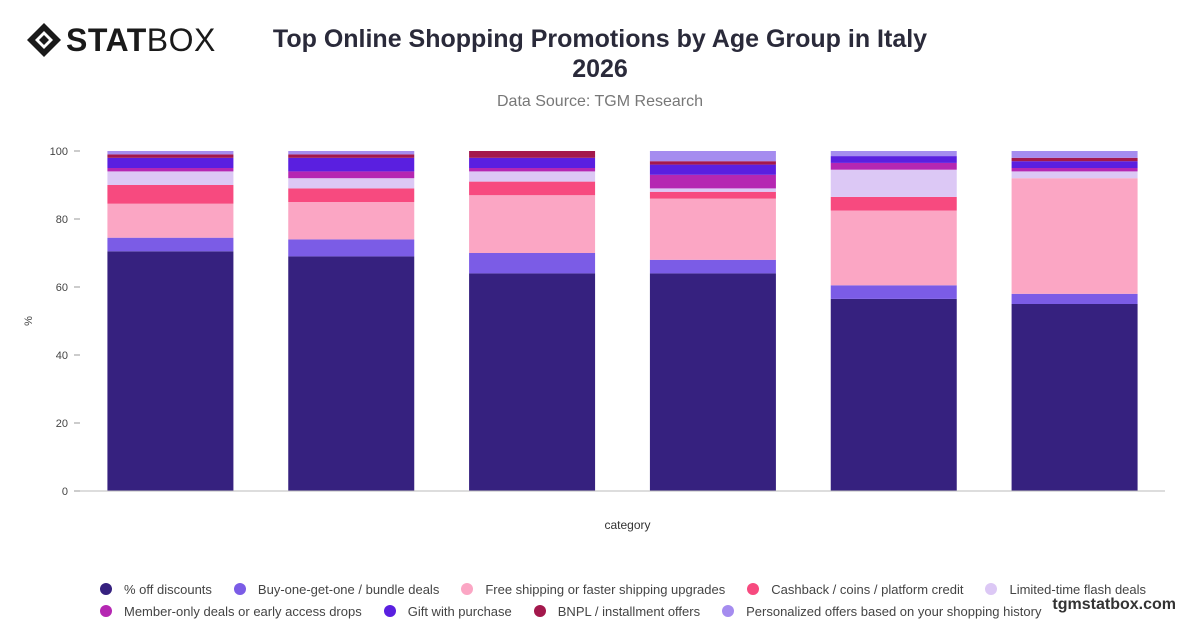  I want to click on legend-item: Member-only deals or early access drops, so click(231, 611).